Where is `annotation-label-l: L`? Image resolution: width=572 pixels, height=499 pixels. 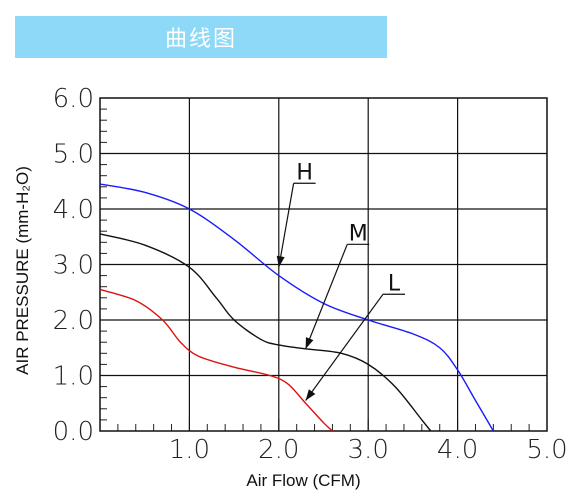
annotation-label-l: L is located at coordinates (394, 283).